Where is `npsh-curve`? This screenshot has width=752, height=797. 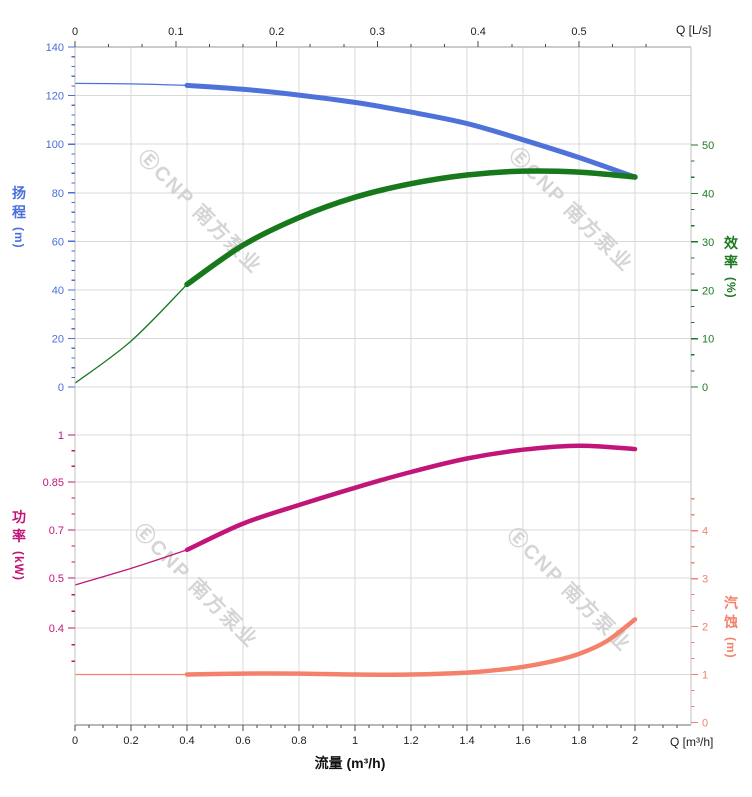 npsh-curve is located at coordinates (411, 647).